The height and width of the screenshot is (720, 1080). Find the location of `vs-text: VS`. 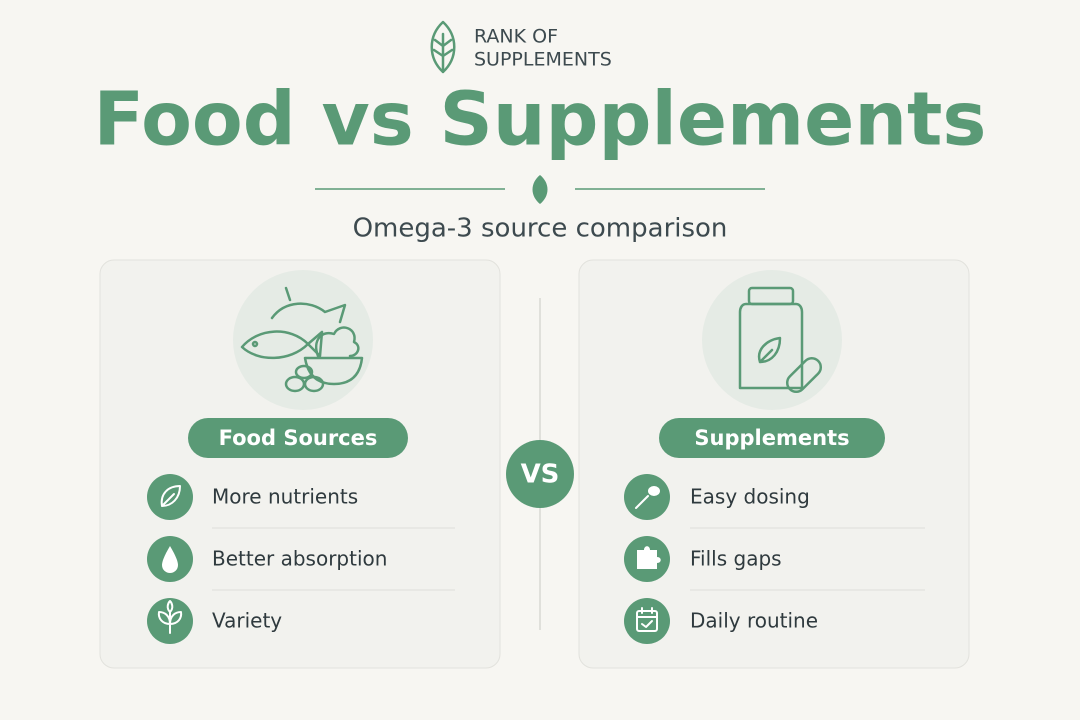

vs-text: VS is located at coordinates (540, 475).